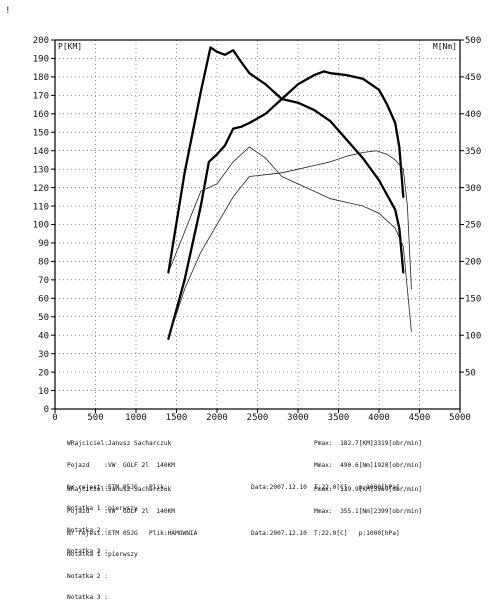 The image size is (500, 609). Describe the element at coordinates (473, 78) in the screenshot. I see `y-right-tick-label: 450` at that location.